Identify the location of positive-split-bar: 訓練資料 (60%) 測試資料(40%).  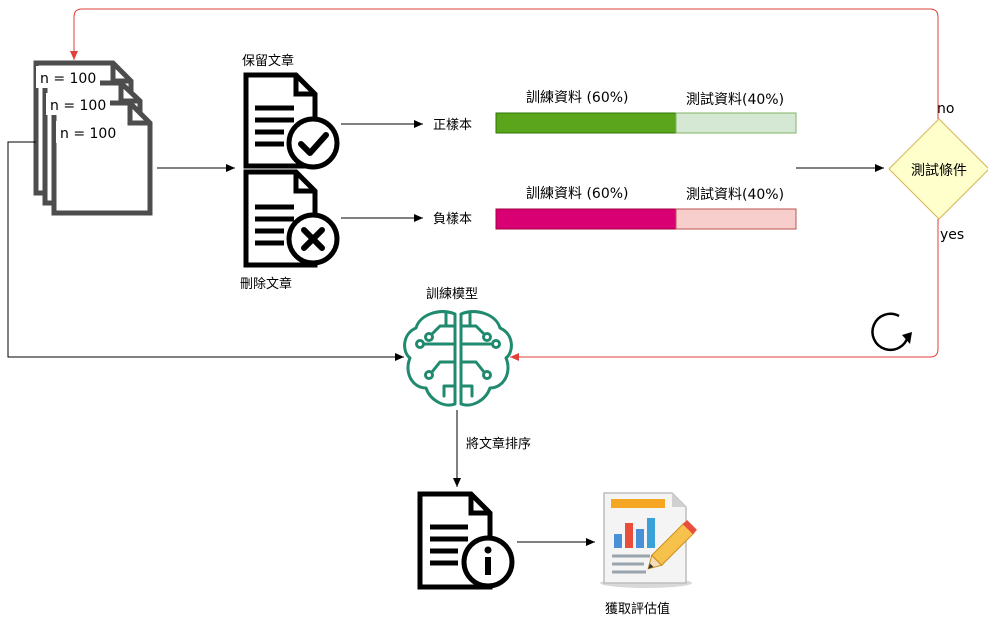
(646, 112).